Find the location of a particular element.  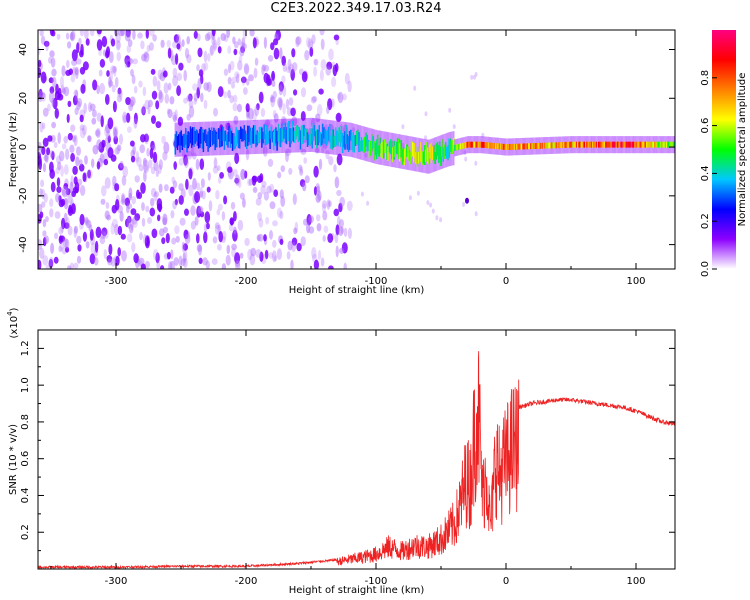

scale-base: (x10 is located at coordinates (14, 327).